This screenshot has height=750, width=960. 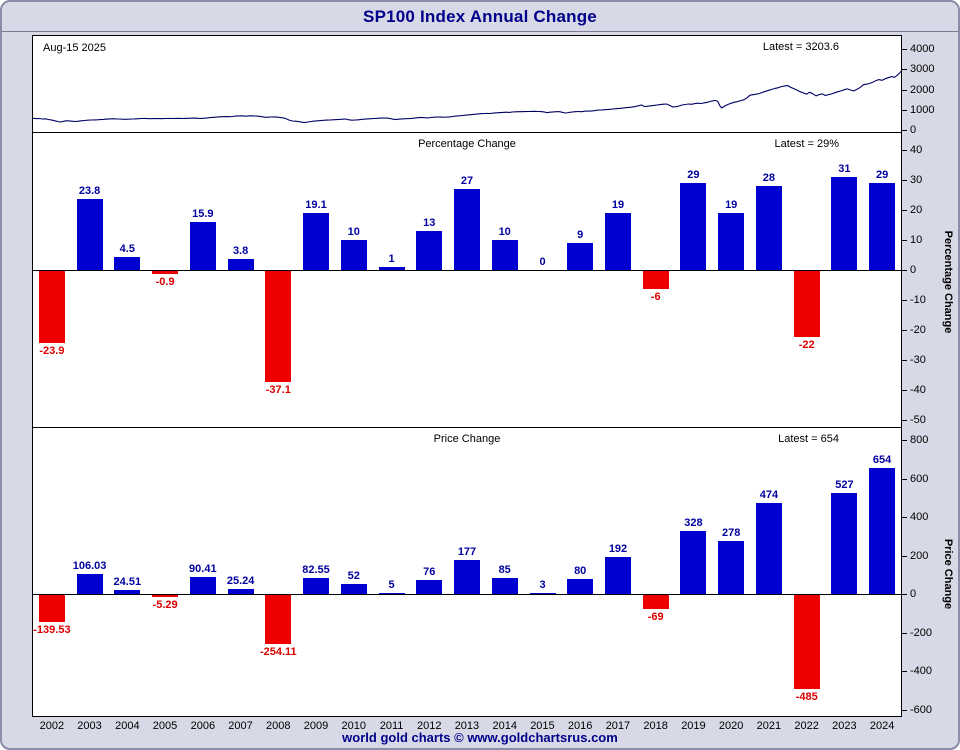 What do you see at coordinates (391, 584) in the screenshot?
I see `bar-value-label: 5` at bounding box center [391, 584].